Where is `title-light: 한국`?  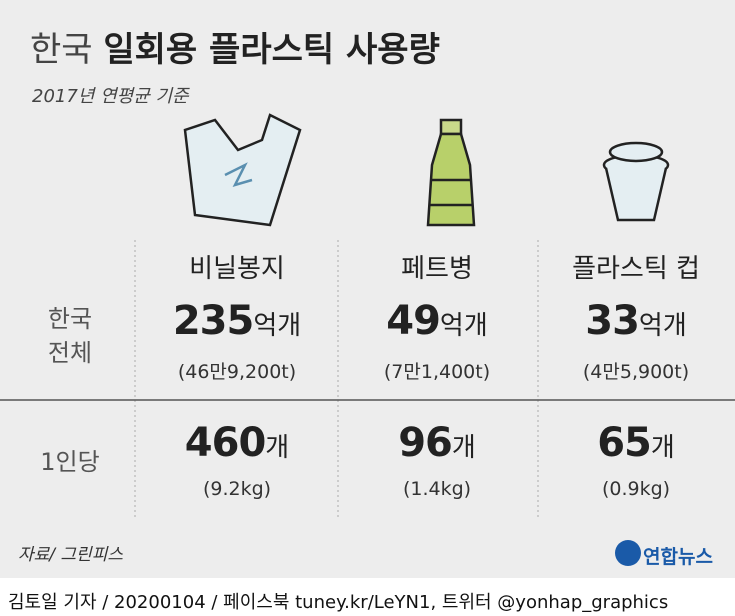
title-light: 한국 is located at coordinates (61, 50).